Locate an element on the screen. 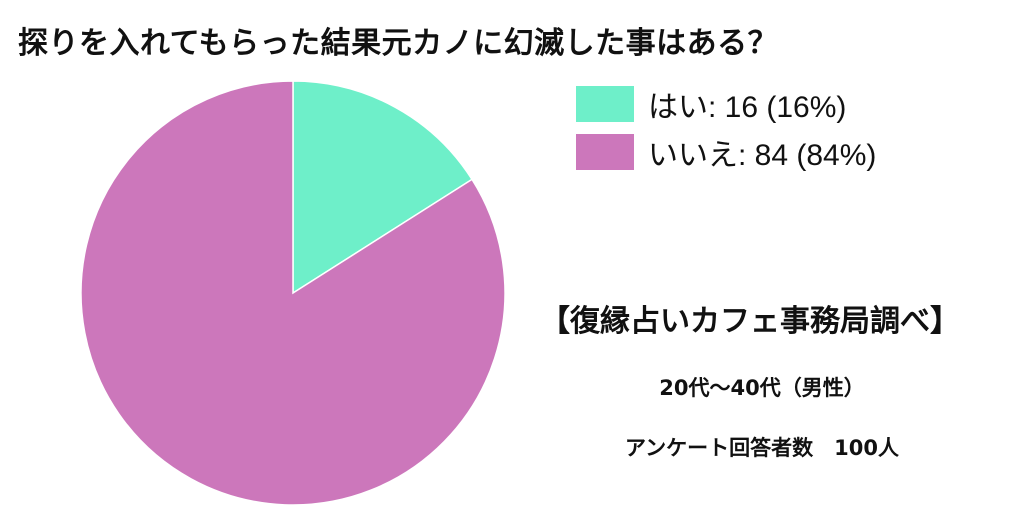 The width and height of the screenshot is (1024, 528). legend-swatch-yes is located at coordinates (605, 104).